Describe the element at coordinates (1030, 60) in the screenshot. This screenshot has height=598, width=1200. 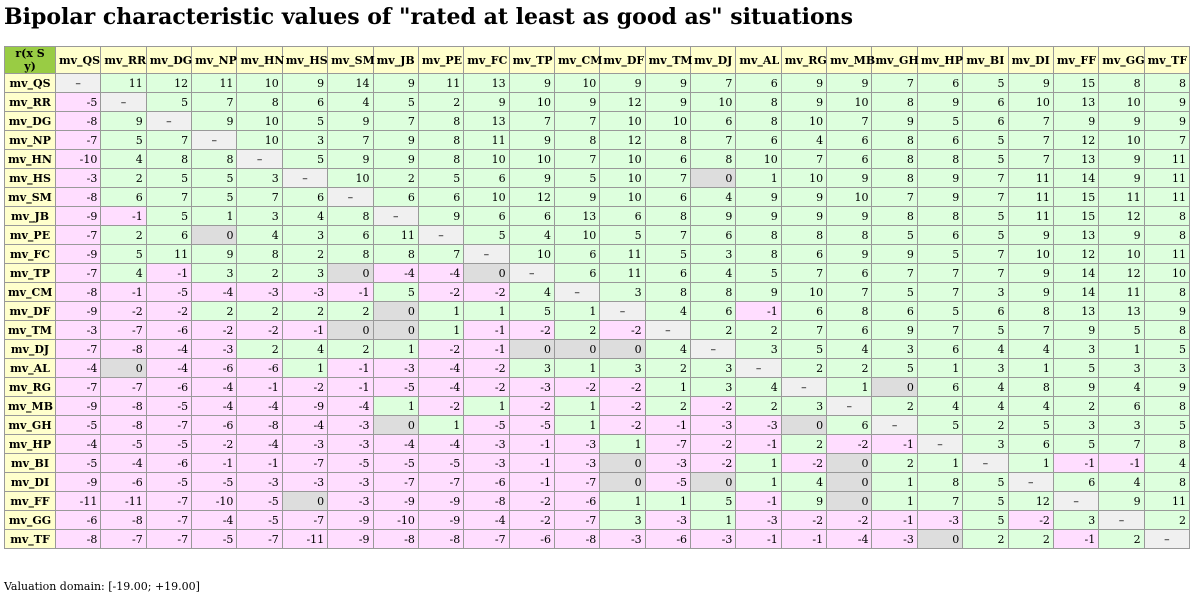
I see `column-header: mv_DI` at that location.